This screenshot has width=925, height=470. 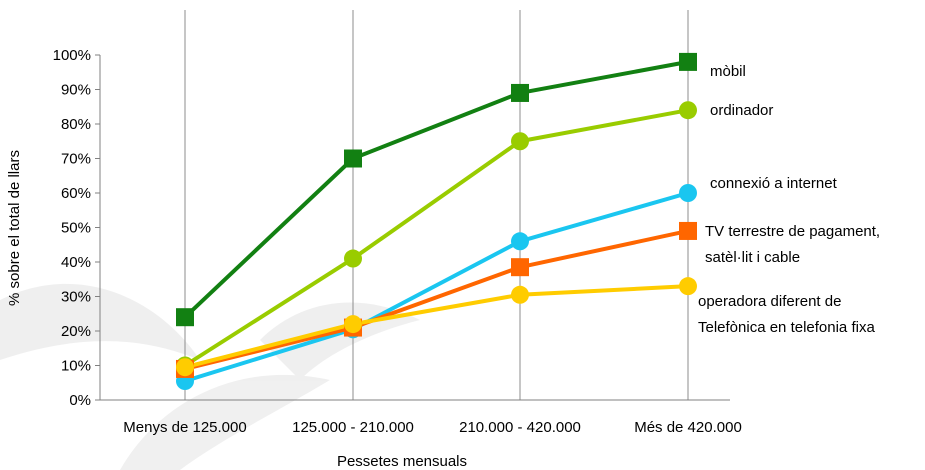 I want to click on y-tick-label: 30%, so click(x=76, y=297).